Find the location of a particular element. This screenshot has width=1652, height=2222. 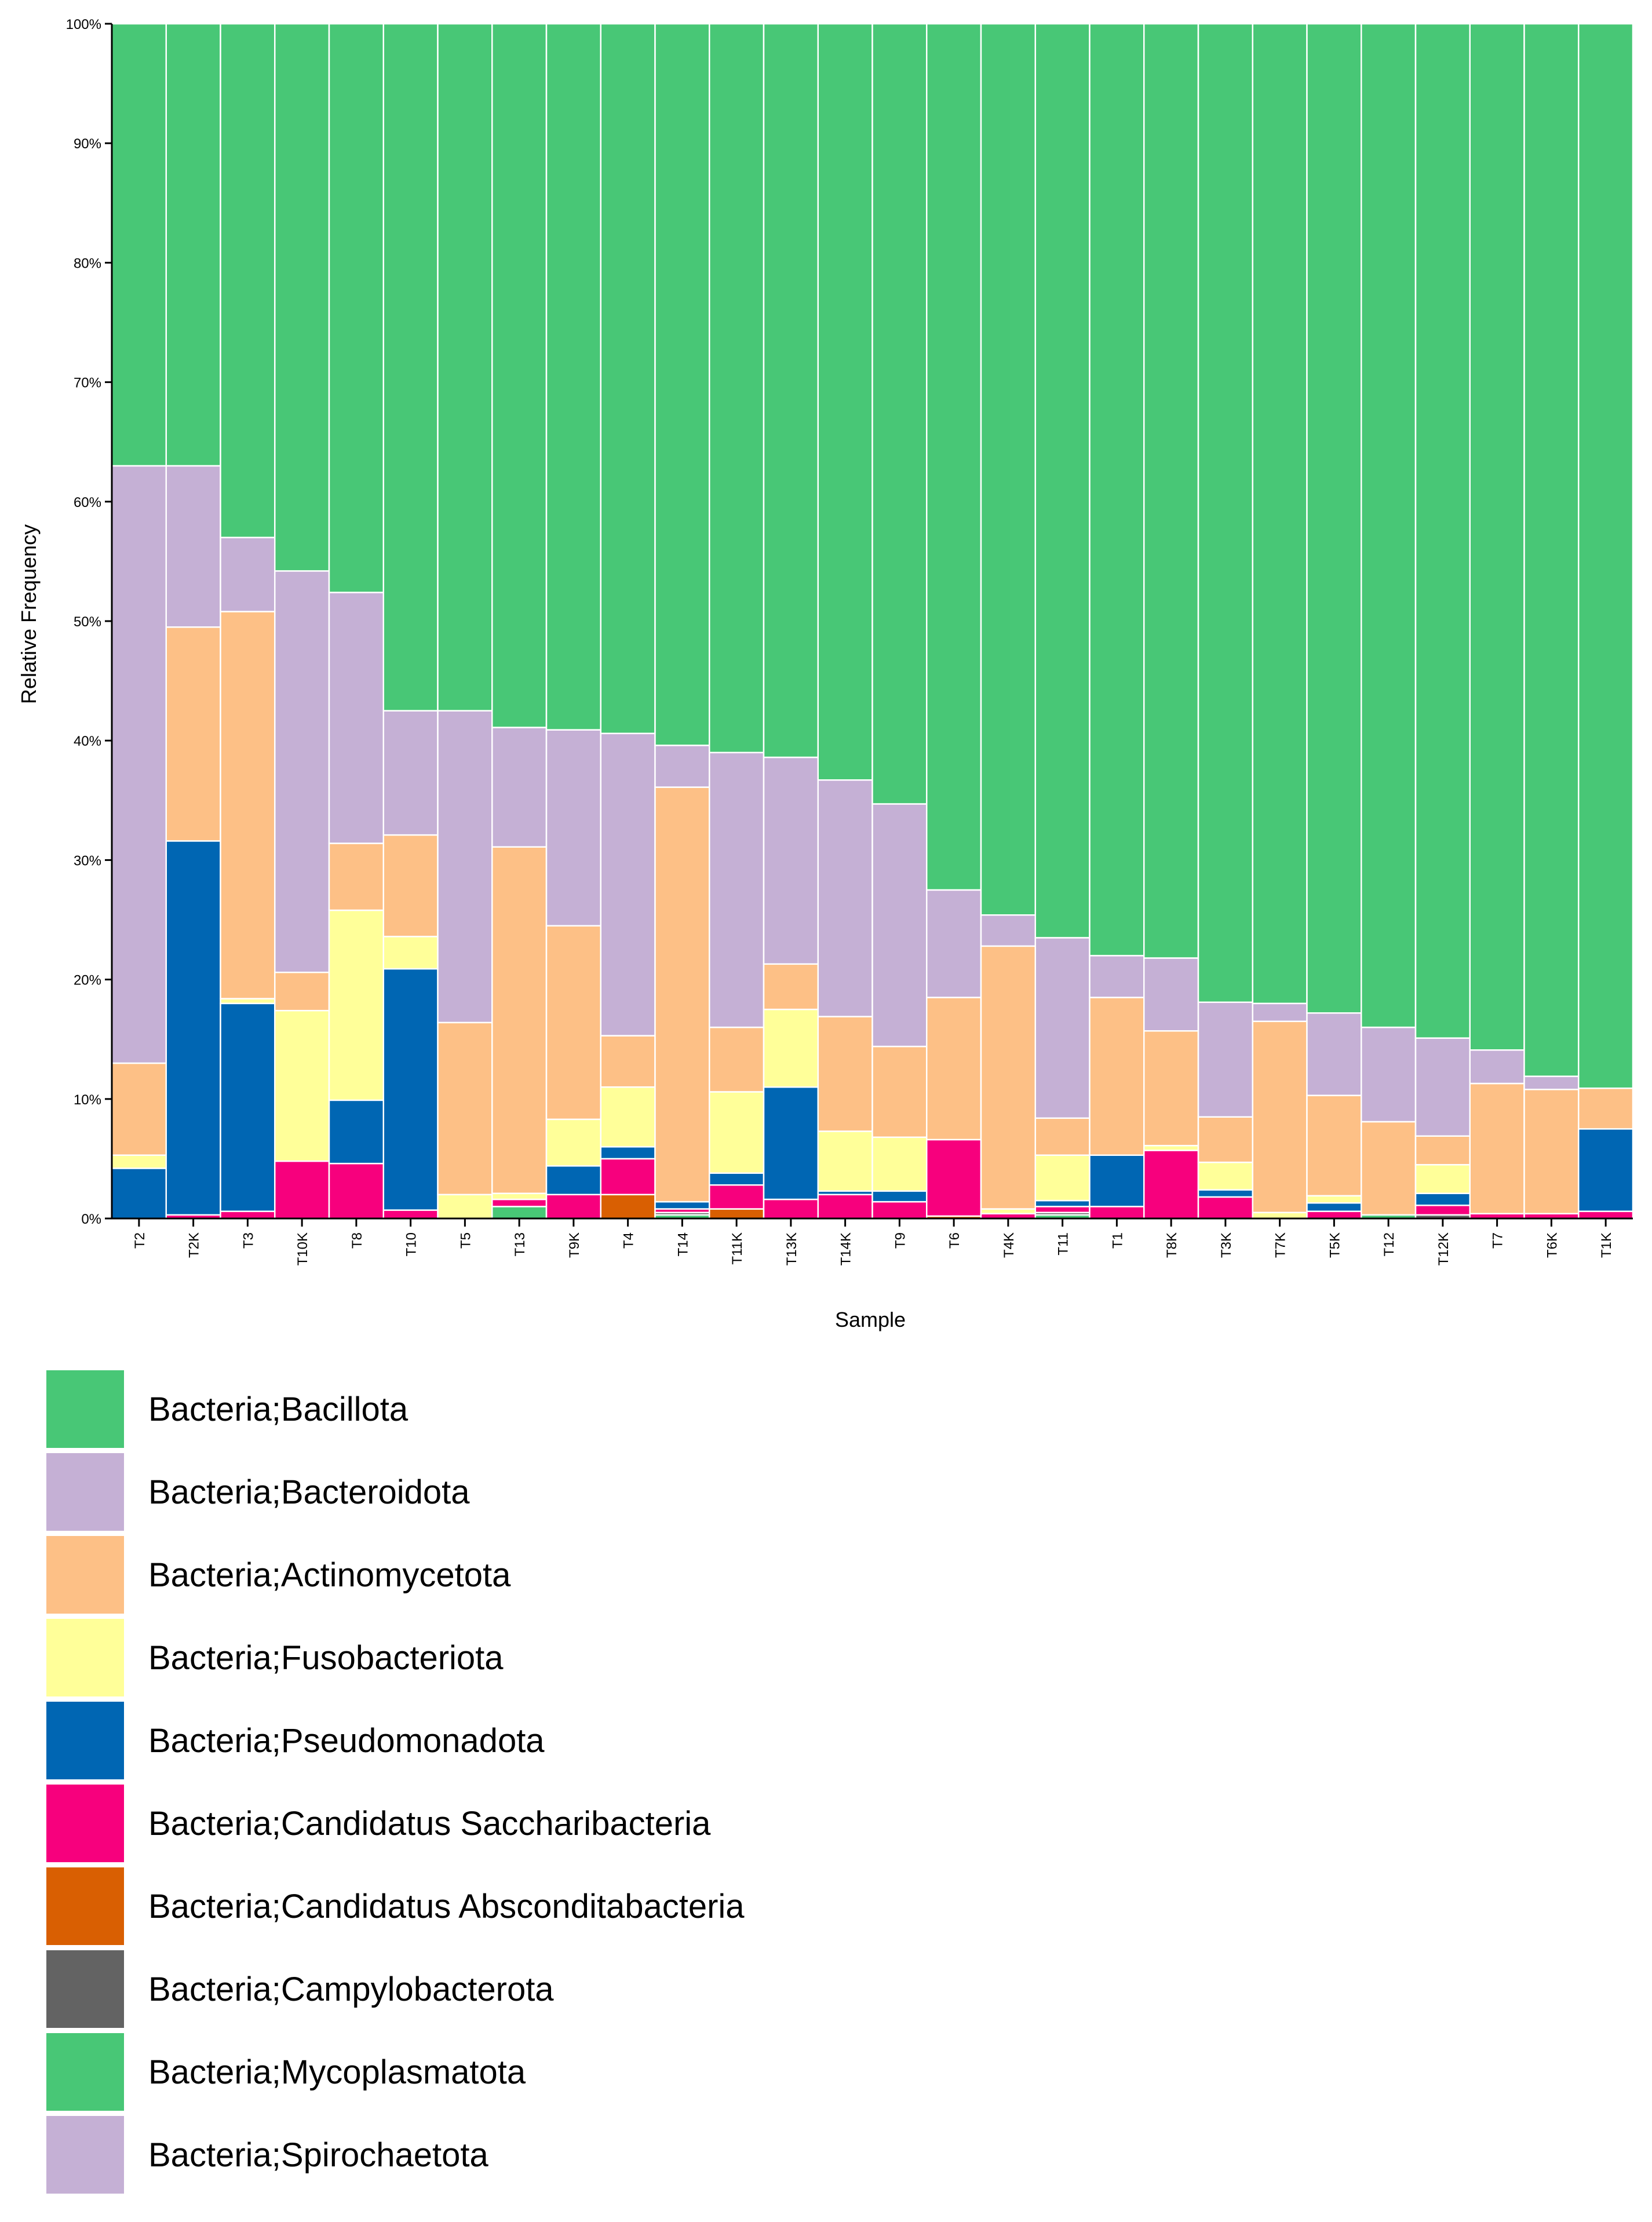

x-tick-label: T1 is located at coordinates (1117, 1240).